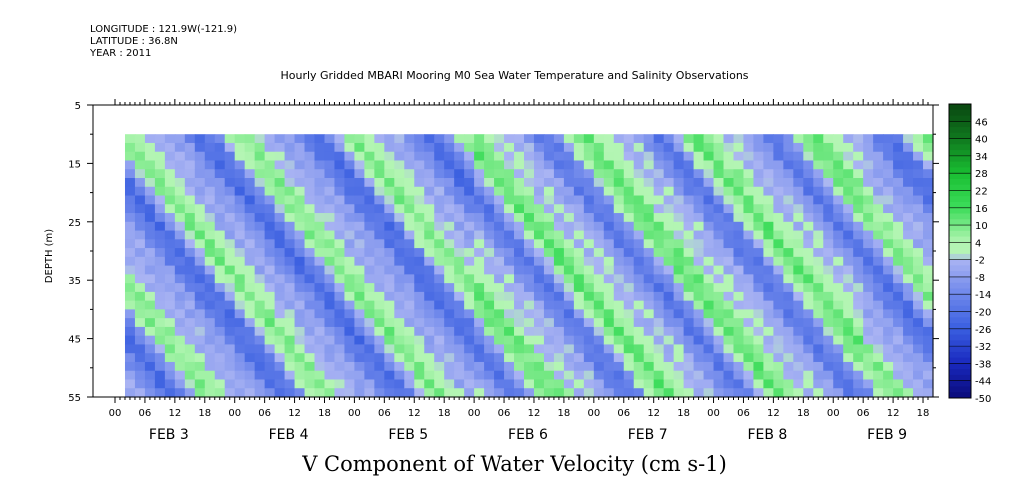 This screenshot has width=1009, height=504. What do you see at coordinates (978, 243) in the screenshot?
I see `colorbar-label: 4` at bounding box center [978, 243].